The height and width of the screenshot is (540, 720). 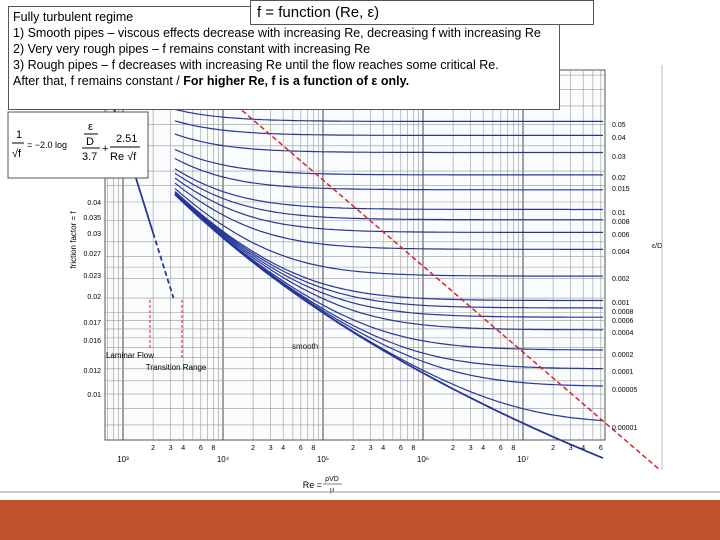 What do you see at coordinates (318, 12) in the screenshot?
I see `title: f = function (Re, ε)` at bounding box center [318, 12].